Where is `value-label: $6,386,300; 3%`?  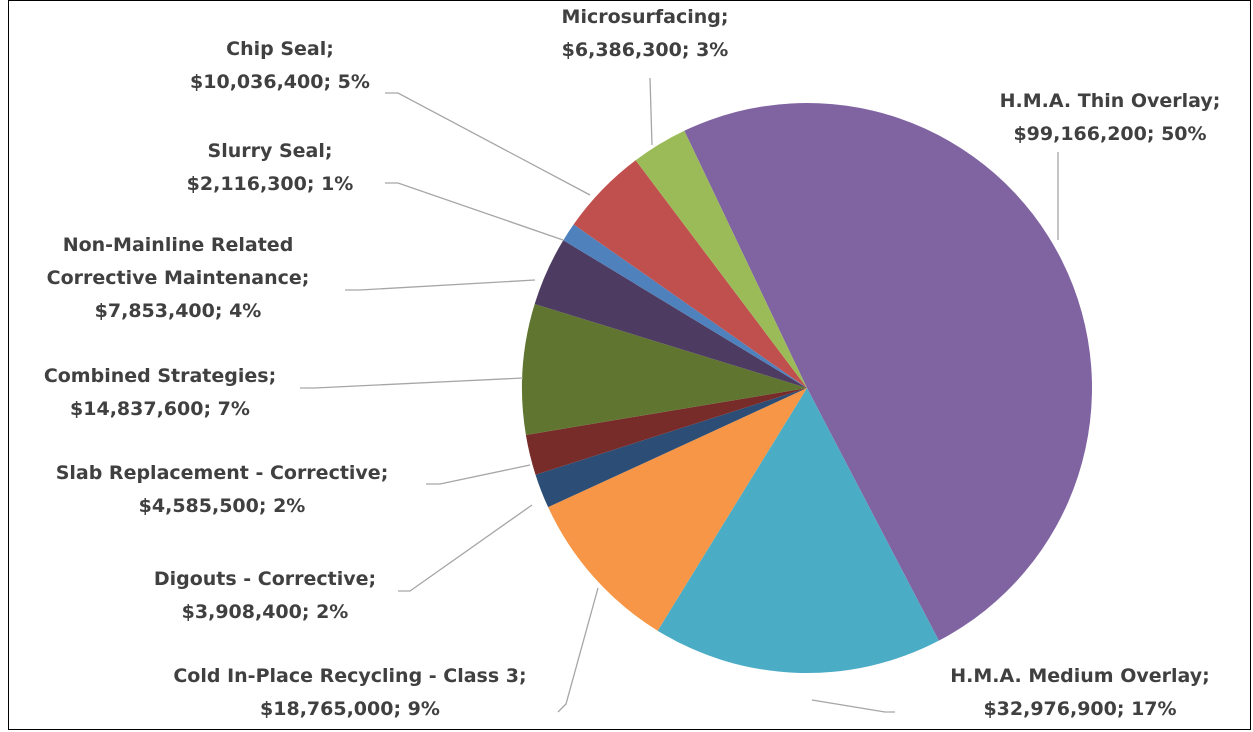
value-label: $6,386,300; 3% is located at coordinates (645, 50).